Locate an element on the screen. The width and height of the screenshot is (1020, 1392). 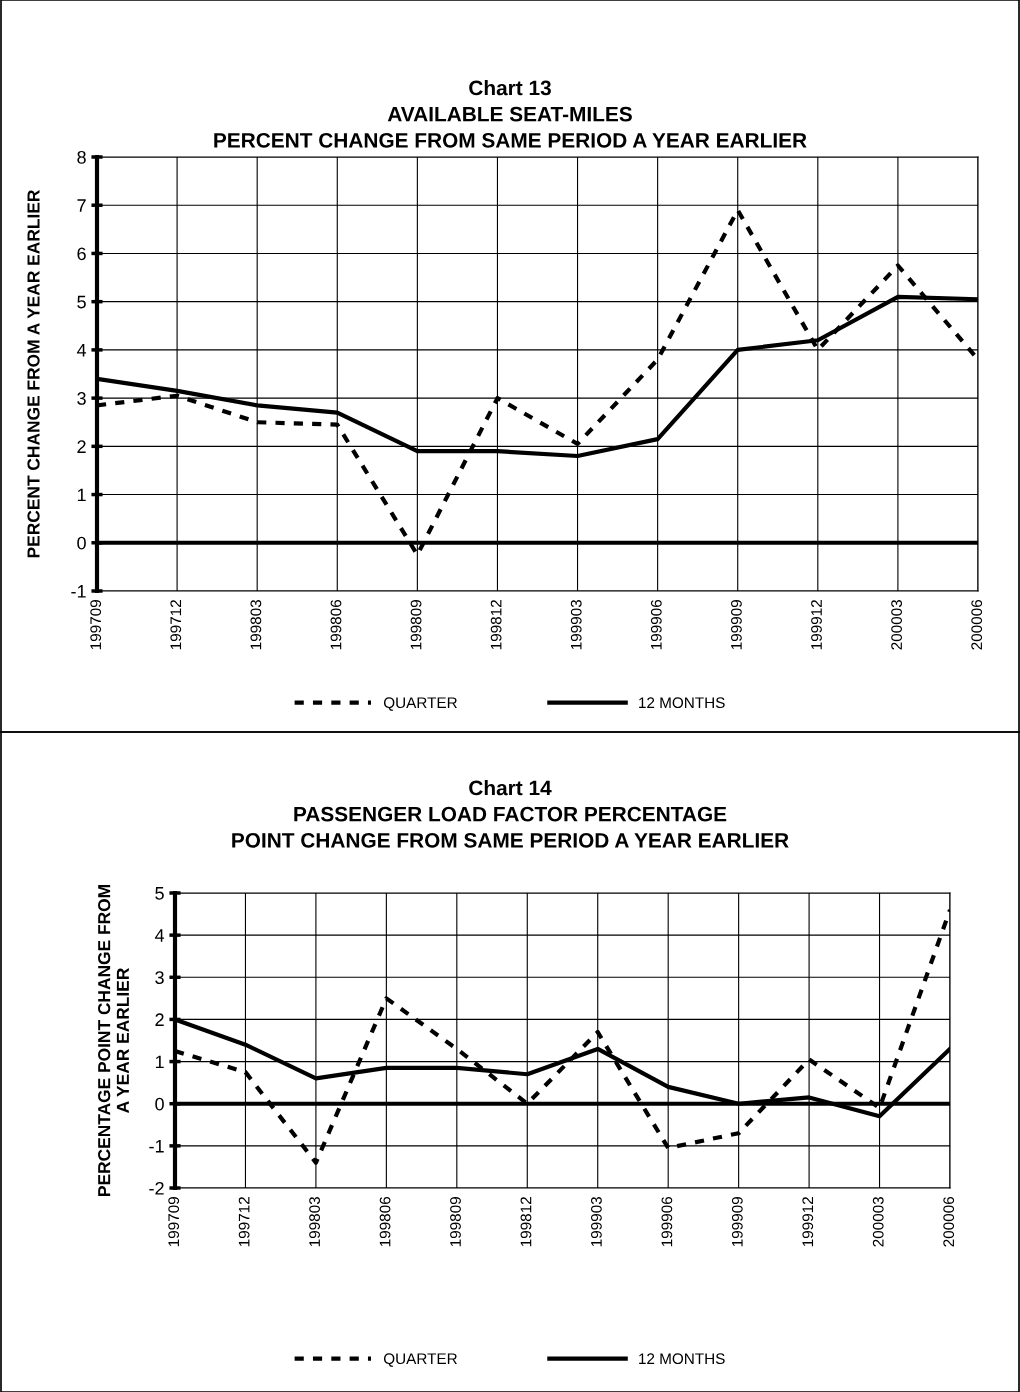
y-axis-title: PERCENTAGE POINT CHANGE FROM A YEAR EARLIER is located at coordinates (113, 1040).